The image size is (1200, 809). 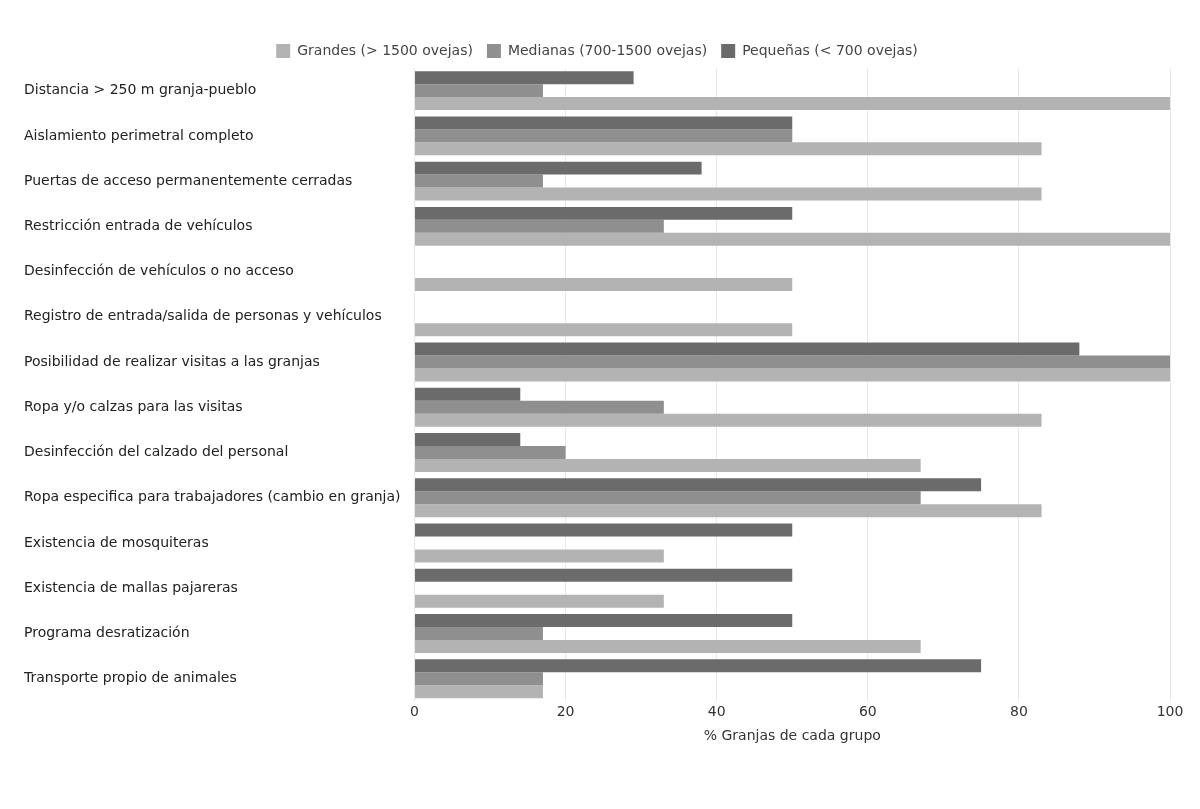 What do you see at coordinates (131, 586) in the screenshot?
I see `y-tick-label: Existencia de mallas pajareras` at bounding box center [131, 586].